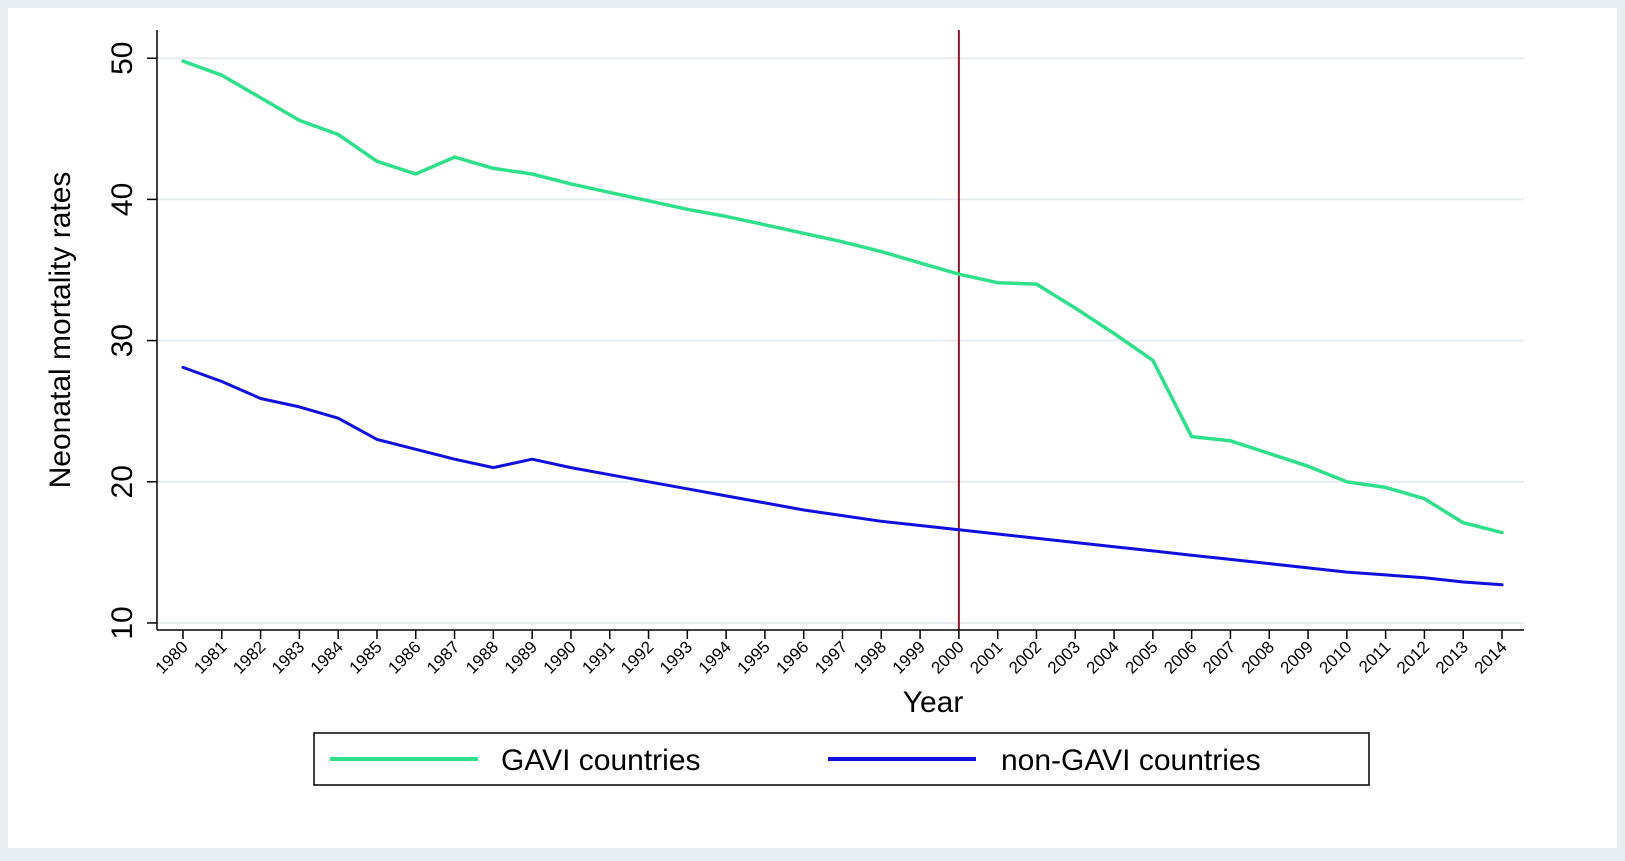 This screenshot has height=861, width=1625. What do you see at coordinates (841, 759) in the screenshot?
I see `legend: GAVI countries non-GAVI countries` at bounding box center [841, 759].